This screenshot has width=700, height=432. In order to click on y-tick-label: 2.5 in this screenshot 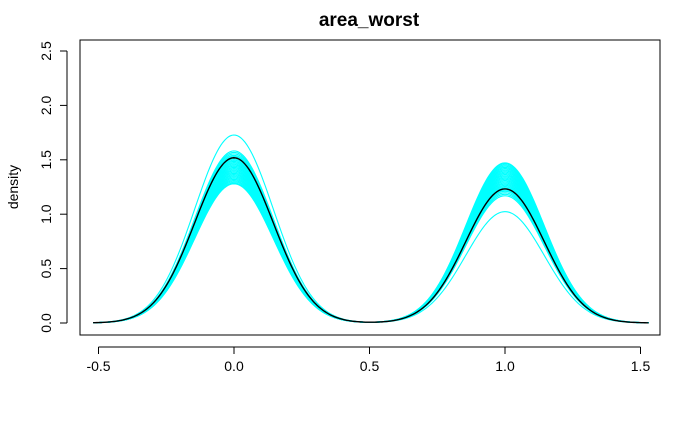, I will do `click(46, 51)`.